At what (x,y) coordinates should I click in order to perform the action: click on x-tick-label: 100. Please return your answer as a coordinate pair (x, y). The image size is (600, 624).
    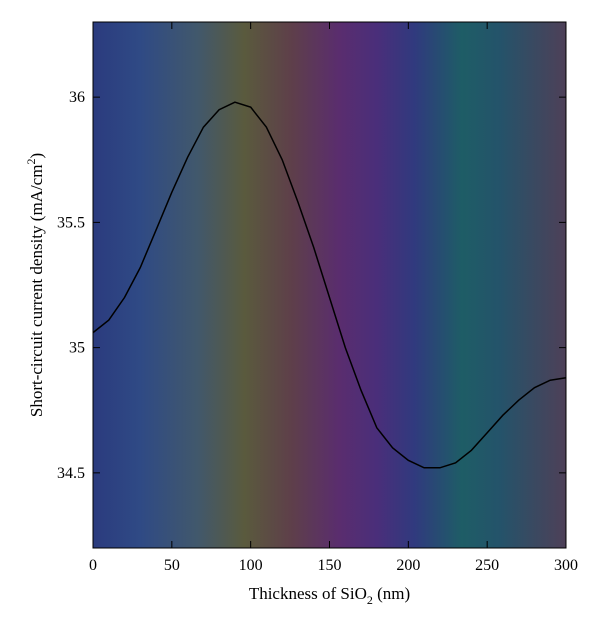
    Looking at the image, I should click on (251, 565).